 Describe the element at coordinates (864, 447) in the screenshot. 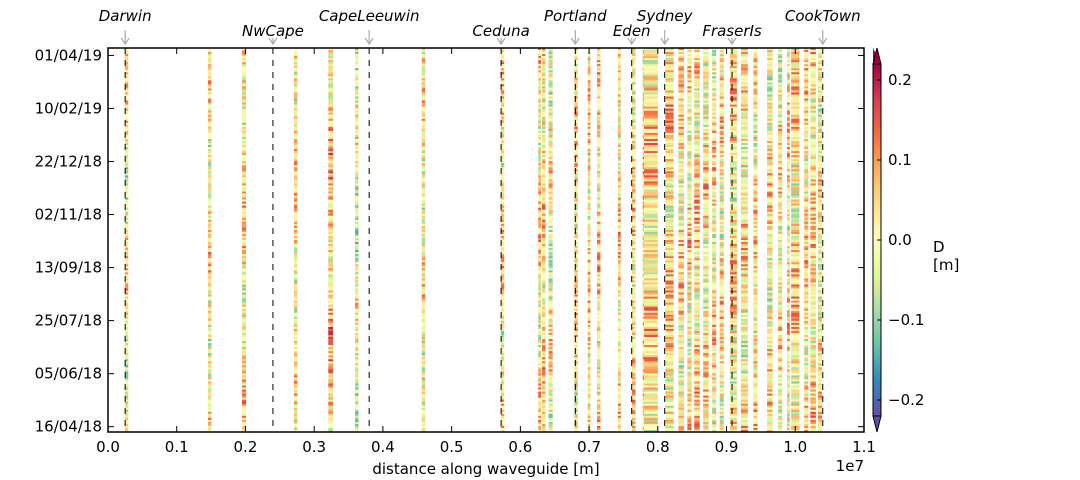

I see `x-tick-label: 1.1` at that location.